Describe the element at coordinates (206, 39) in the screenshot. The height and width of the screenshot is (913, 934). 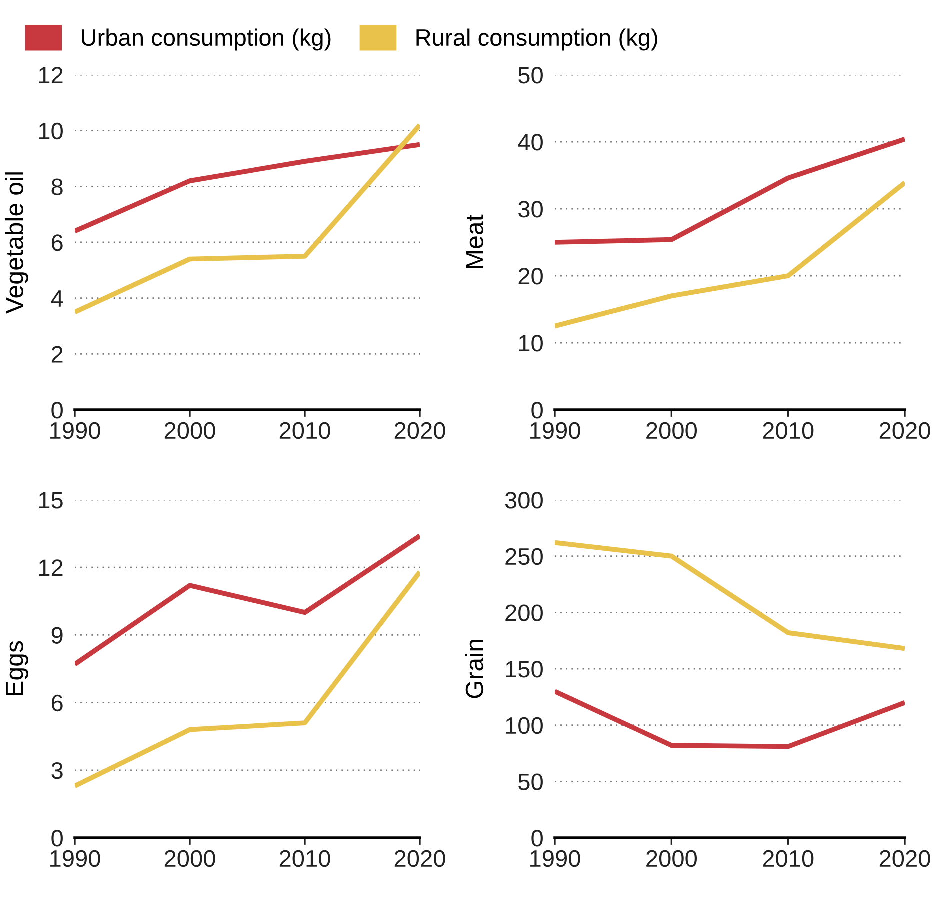
I see `legend-label: Urban consumption (kg)` at that location.